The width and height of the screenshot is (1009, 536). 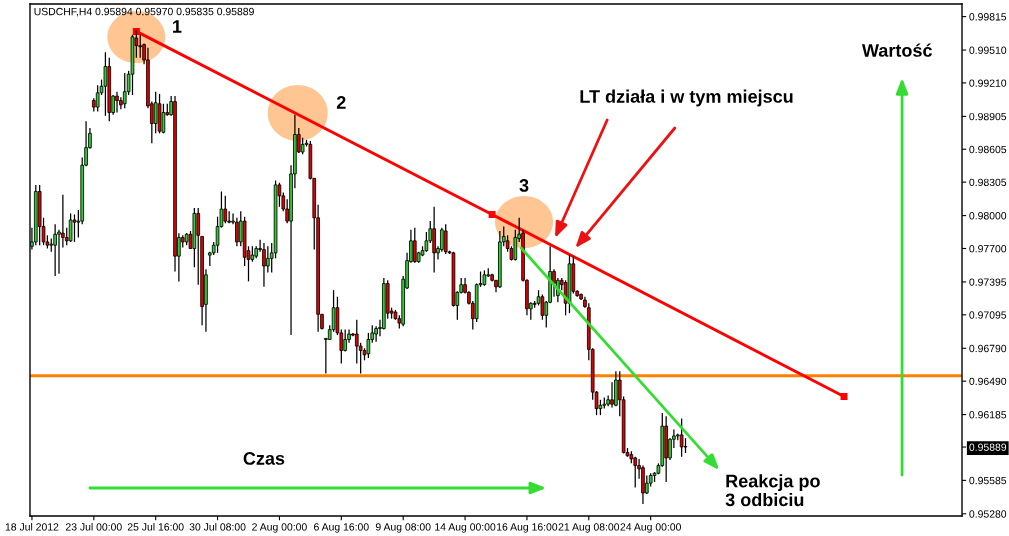 What do you see at coordinates (32, 526) in the screenshot?
I see `x-tick-label: 18 Jul 2012` at bounding box center [32, 526].